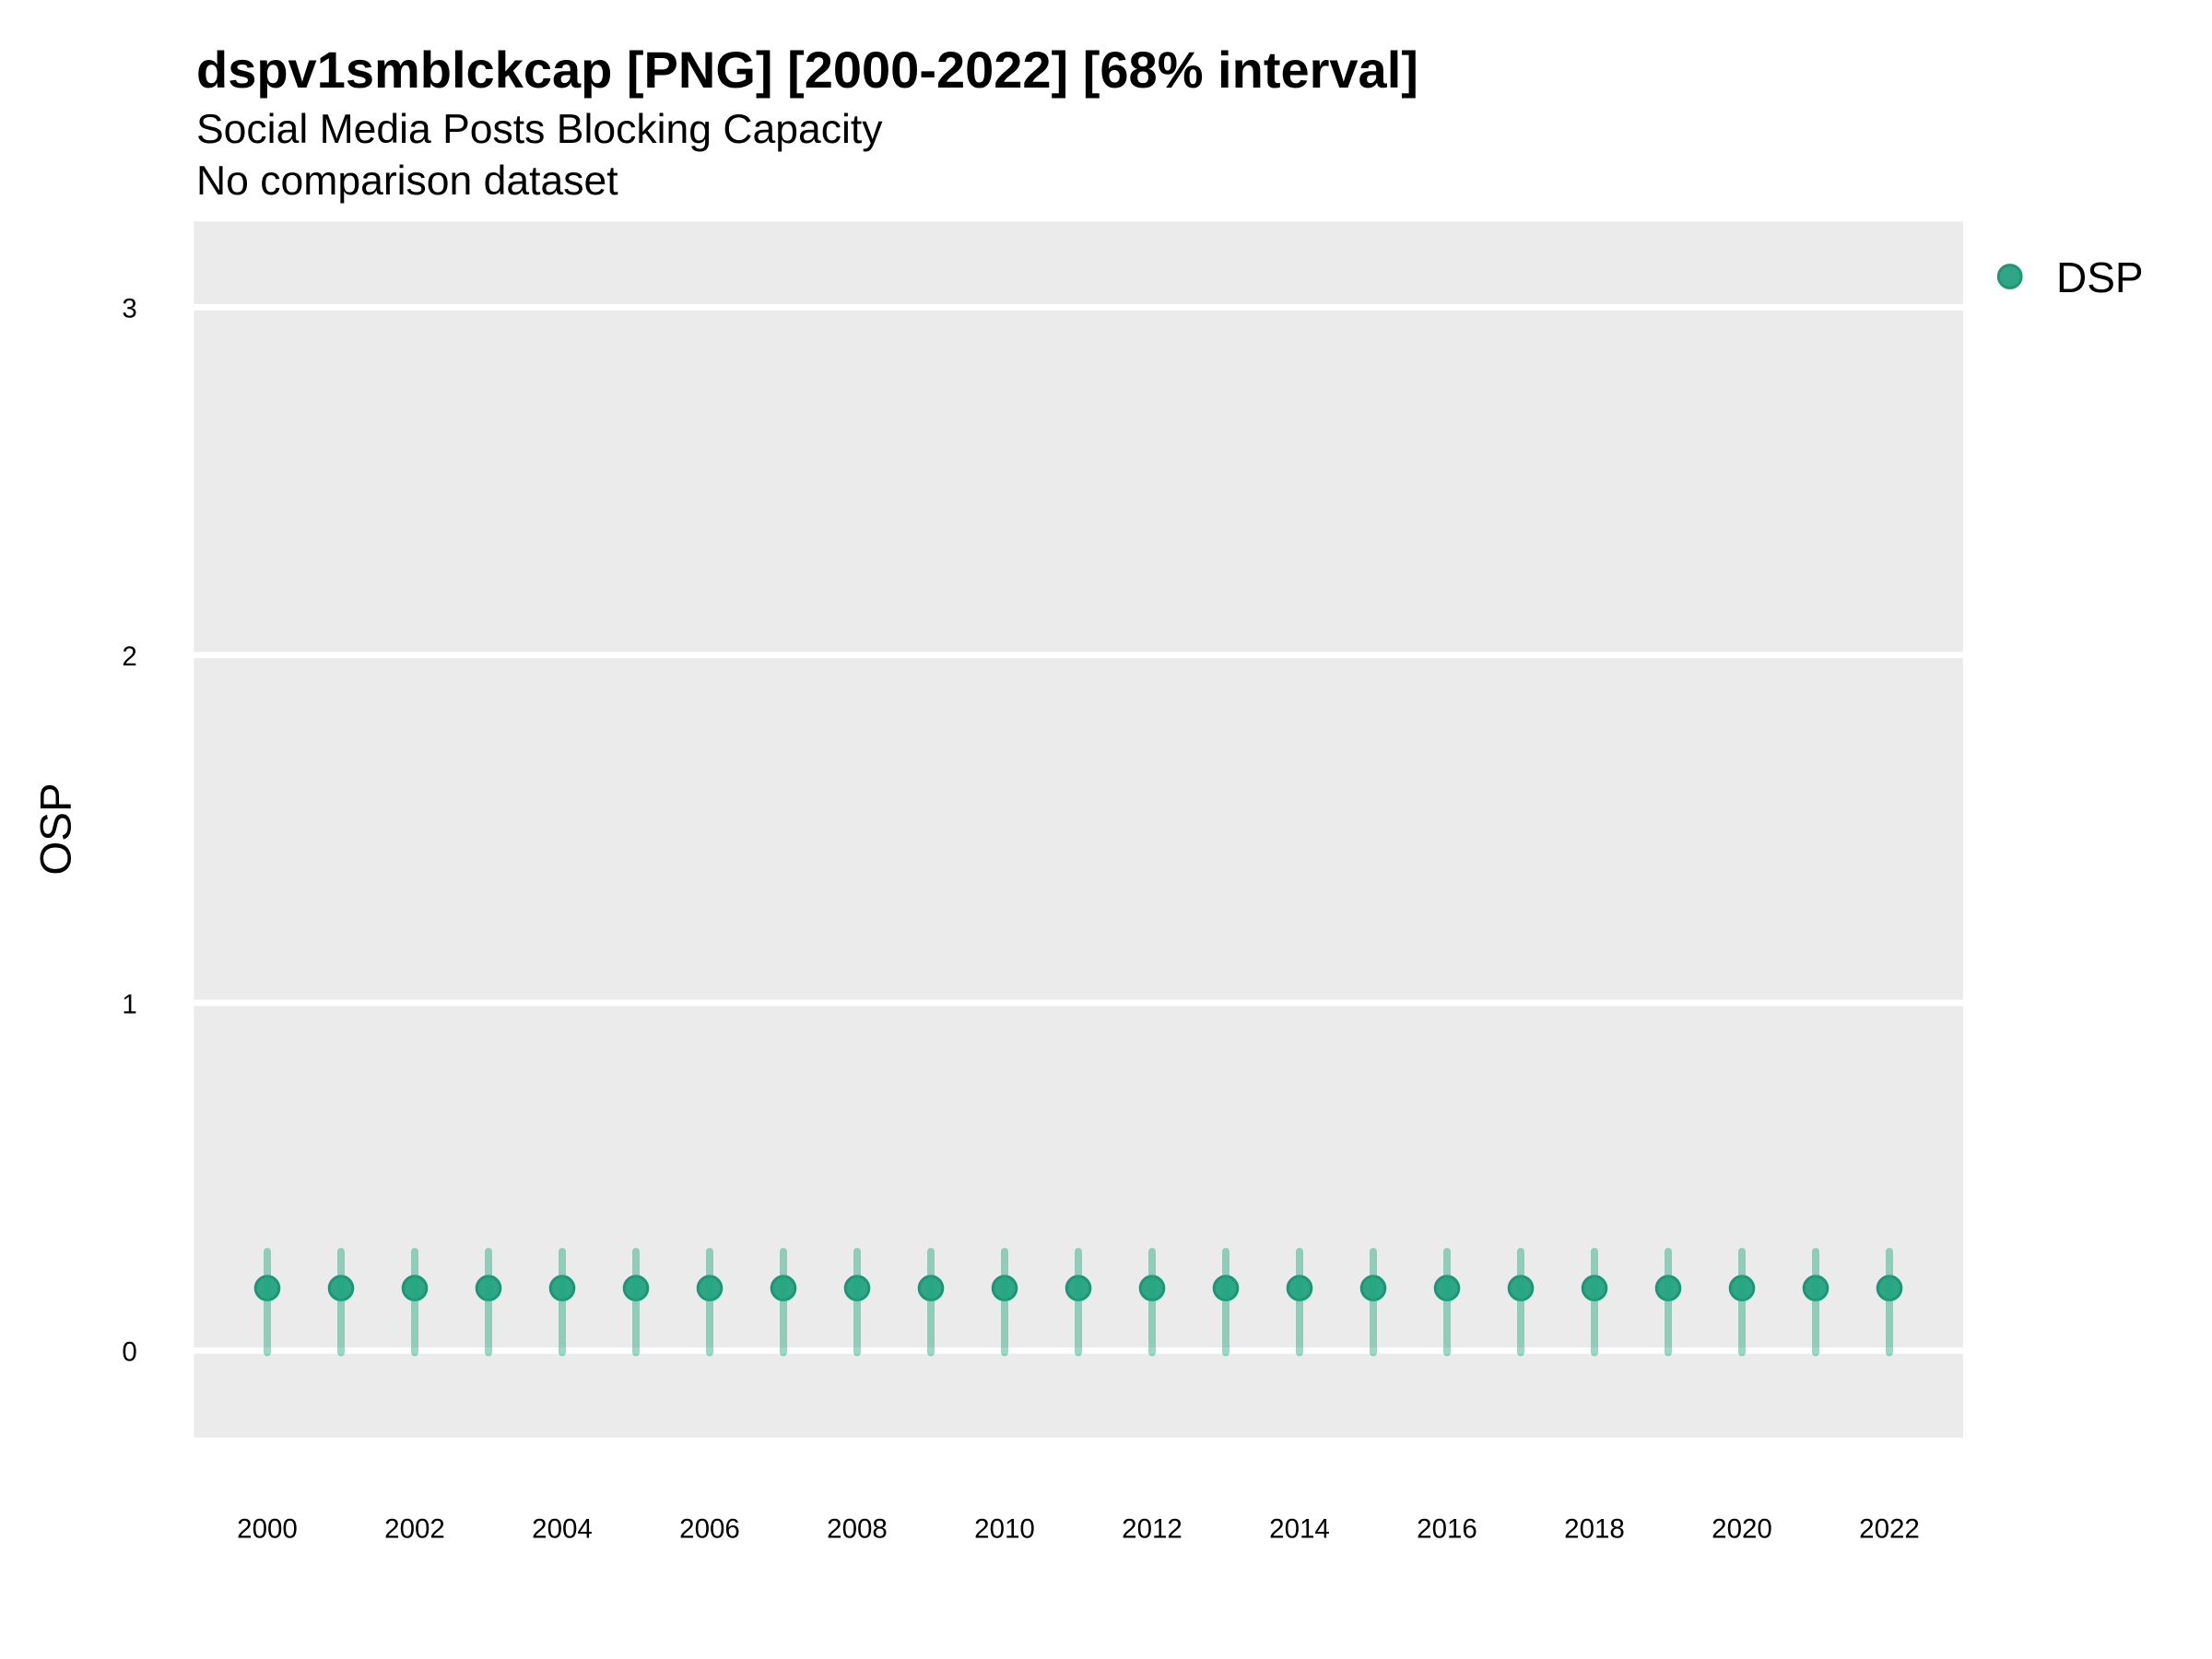 The height and width of the screenshot is (1659, 2212). What do you see at coordinates (857, 1529) in the screenshot?
I see `svg-text: 2008` at bounding box center [857, 1529].